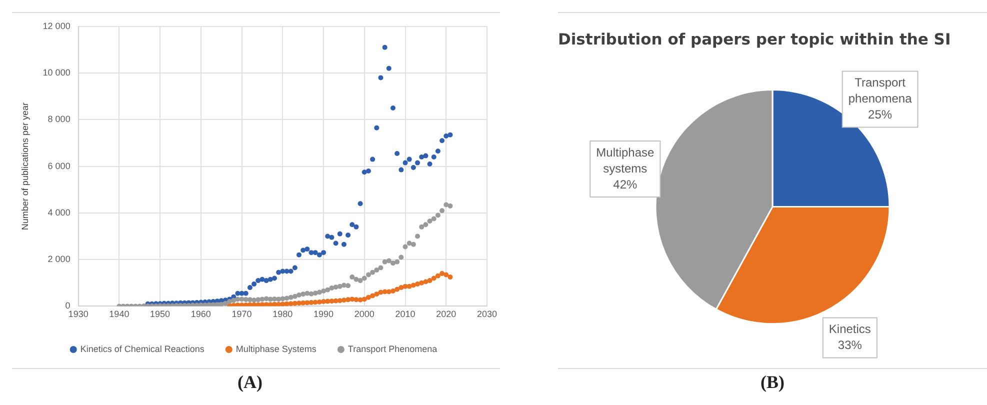 The height and width of the screenshot is (405, 987). Describe the element at coordinates (242, 314) in the screenshot. I see `x-tick-label: 1970` at that location.